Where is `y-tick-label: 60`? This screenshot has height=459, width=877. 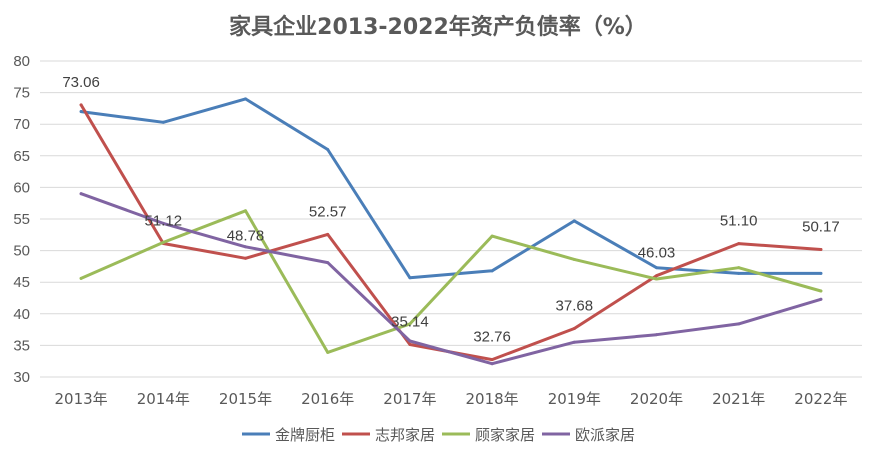
y-tick-label: 60 is located at coordinates (21, 187).